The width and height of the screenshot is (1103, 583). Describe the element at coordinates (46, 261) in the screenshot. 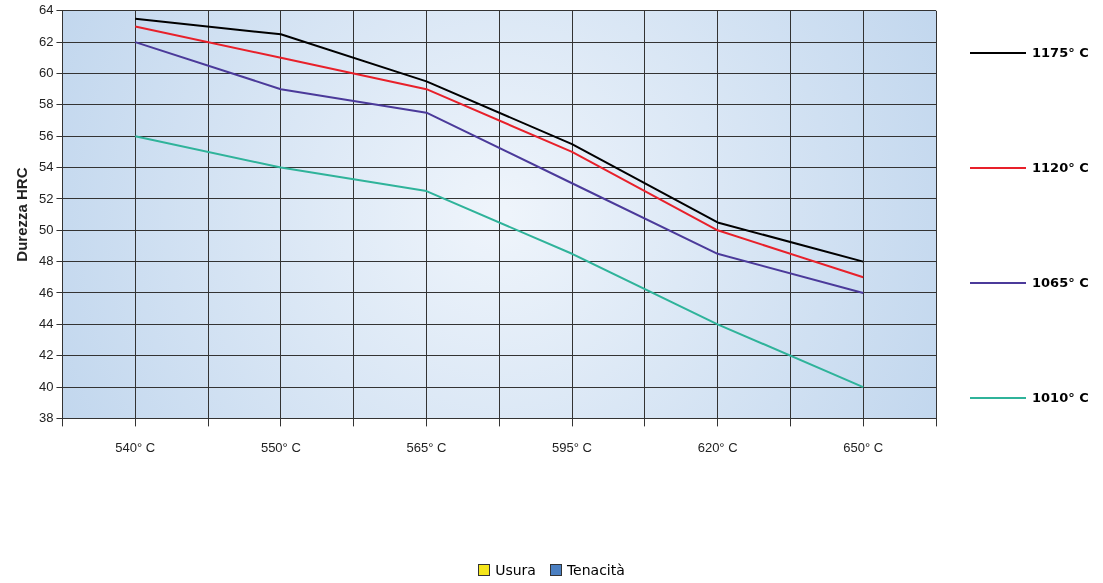

I see `y-tick-label: 48` at that location.